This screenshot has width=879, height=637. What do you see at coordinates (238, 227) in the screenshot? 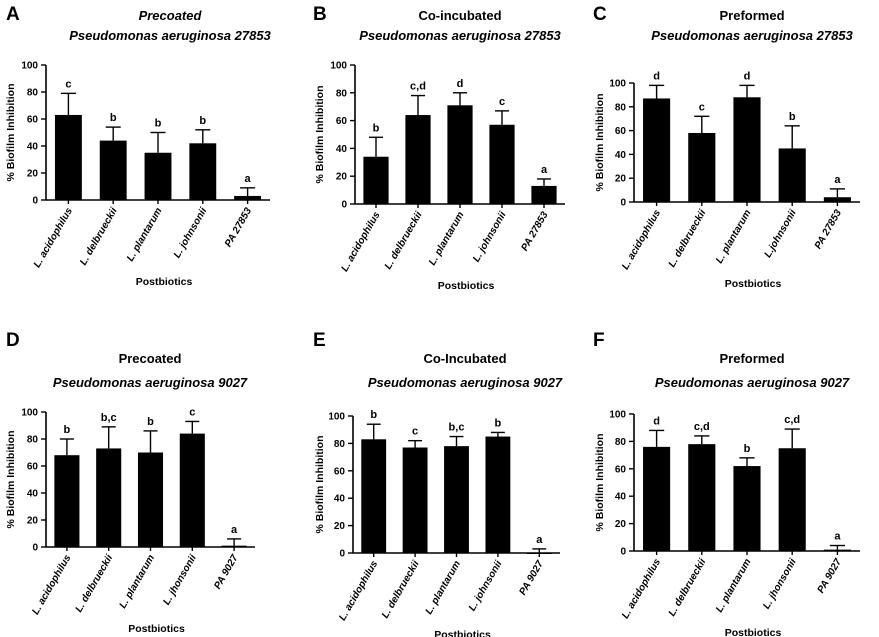
I see `category-label: PA 27853` at bounding box center [238, 227].